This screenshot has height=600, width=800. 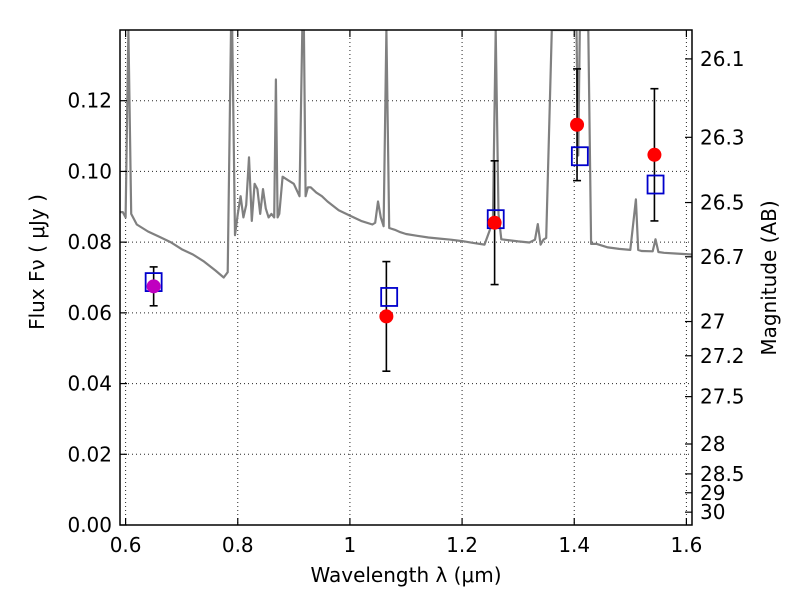 What do you see at coordinates (89, 384) in the screenshot?
I see `y-tick-label: 0.04` at bounding box center [89, 384].